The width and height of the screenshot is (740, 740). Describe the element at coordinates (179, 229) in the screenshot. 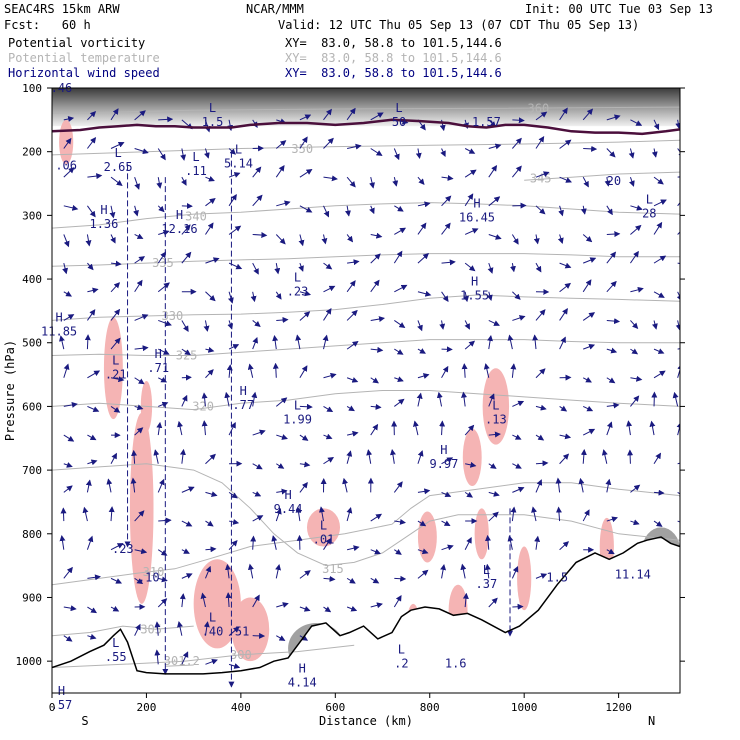

I see `pv-extremum-value: 12.16` at that location.